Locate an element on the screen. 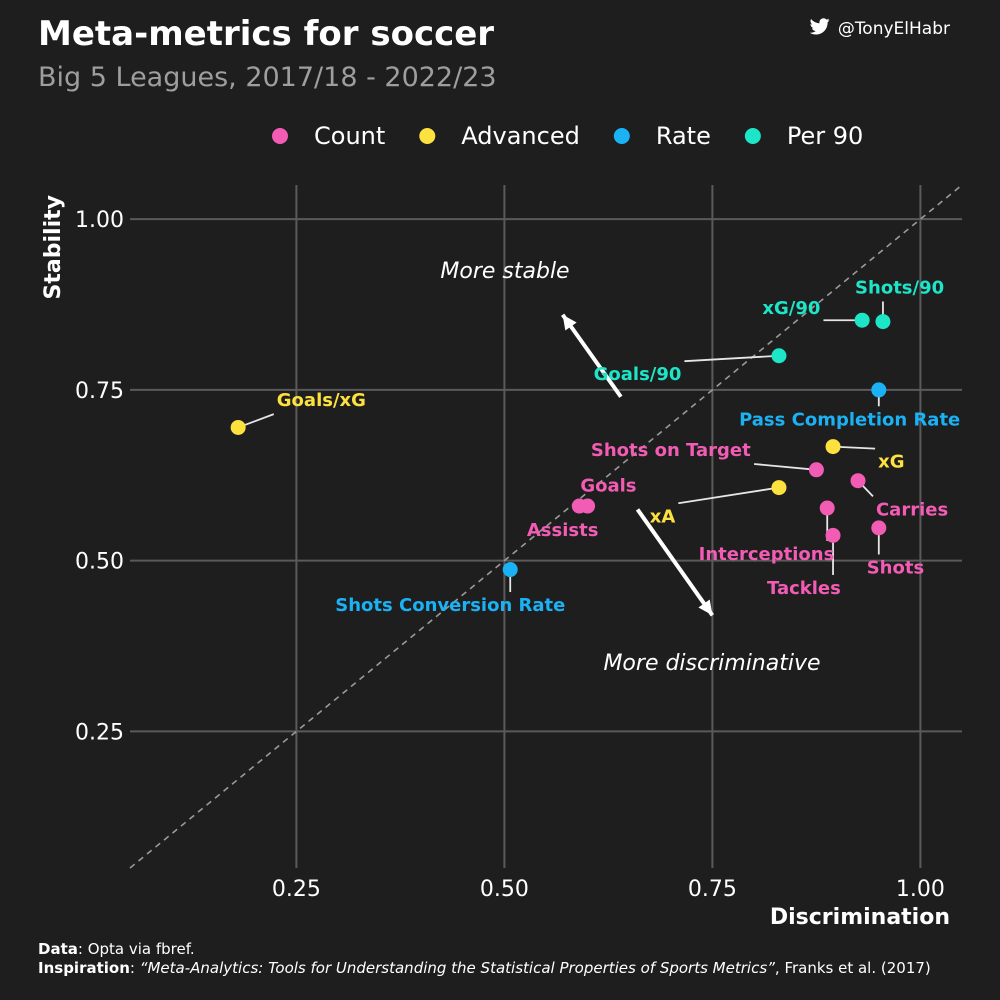 The width and height of the screenshot is (1000, 1000). legend-label: Per 90 is located at coordinates (825, 136).